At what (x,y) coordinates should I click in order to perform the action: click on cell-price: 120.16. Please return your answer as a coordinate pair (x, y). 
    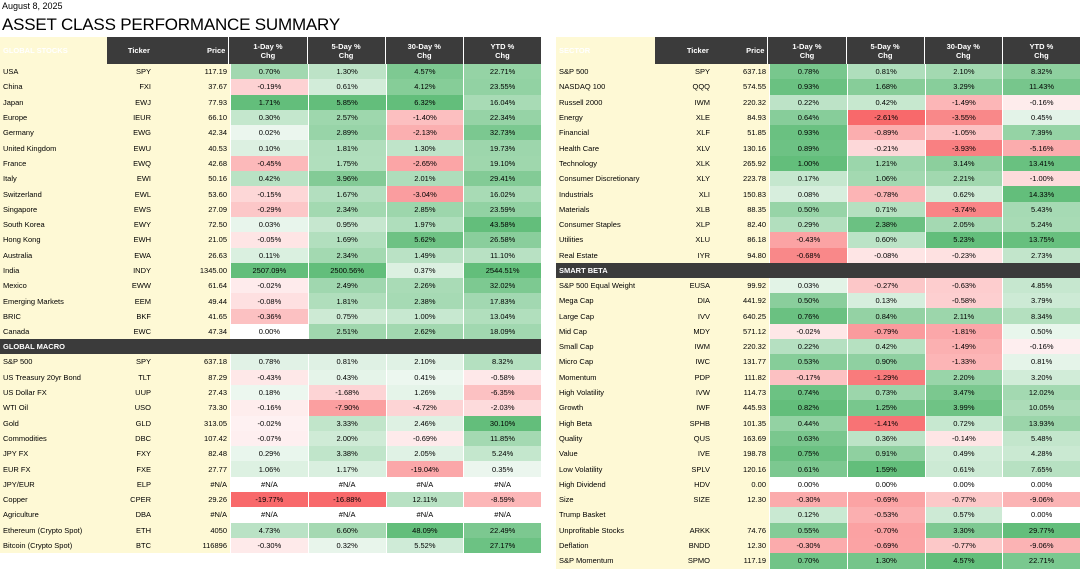
    Looking at the image, I should click on (741, 469).